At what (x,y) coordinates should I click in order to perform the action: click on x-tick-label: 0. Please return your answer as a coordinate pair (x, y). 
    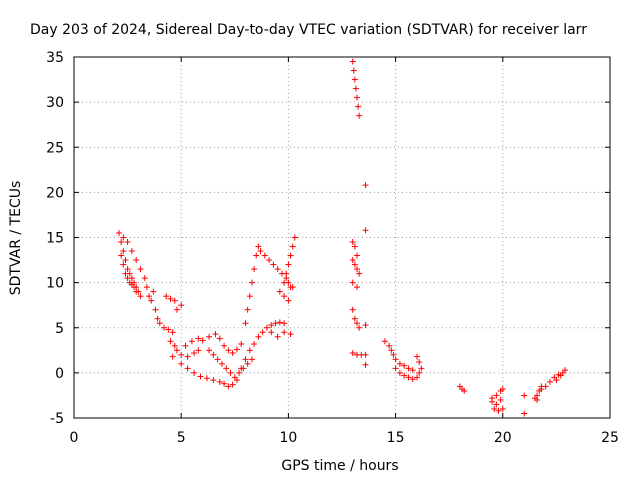
    Looking at the image, I should click on (74, 438).